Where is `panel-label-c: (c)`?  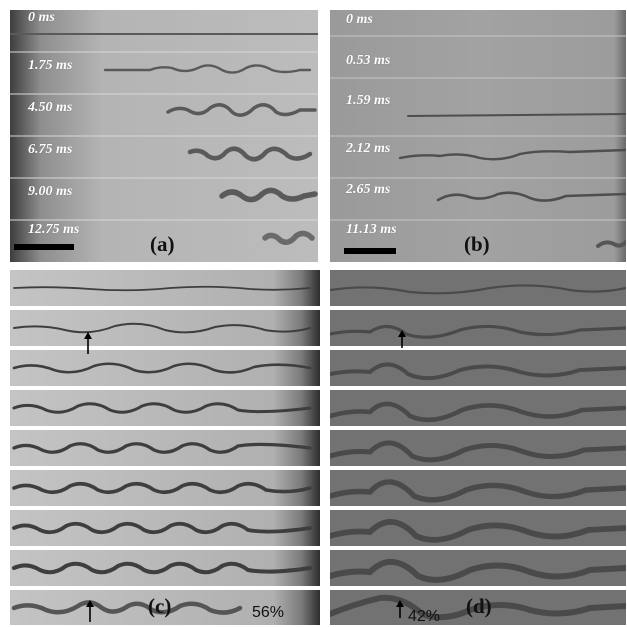
panel-label-c: (c) is located at coordinates (160, 606).